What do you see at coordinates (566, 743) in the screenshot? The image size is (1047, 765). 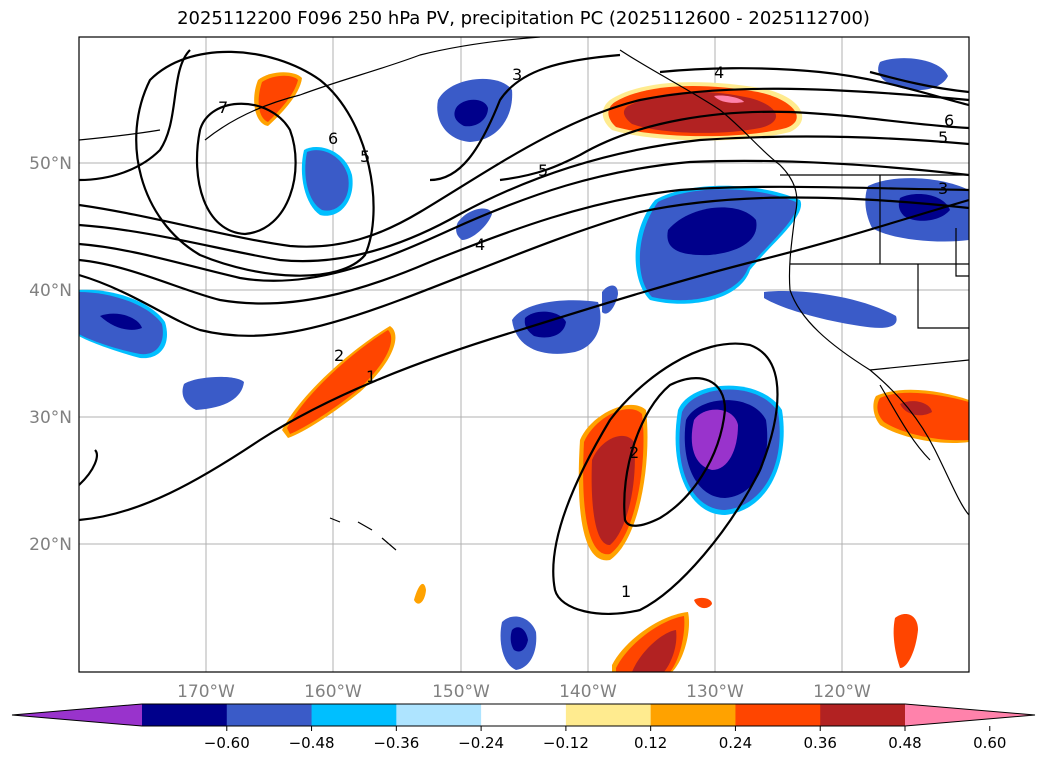 I see `colorbar-tick-label: −0.12` at bounding box center [566, 743].